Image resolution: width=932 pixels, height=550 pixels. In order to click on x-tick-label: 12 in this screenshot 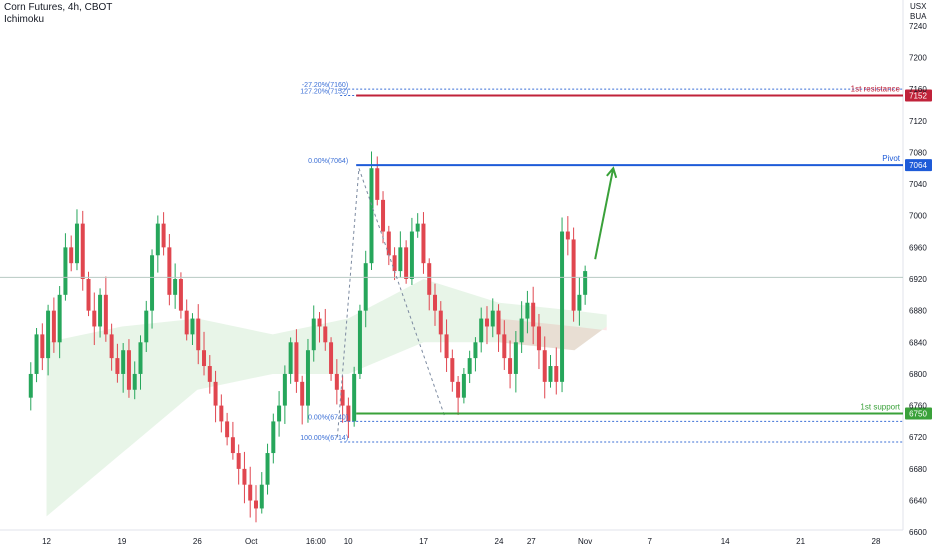, I will do `click(46, 541)`.